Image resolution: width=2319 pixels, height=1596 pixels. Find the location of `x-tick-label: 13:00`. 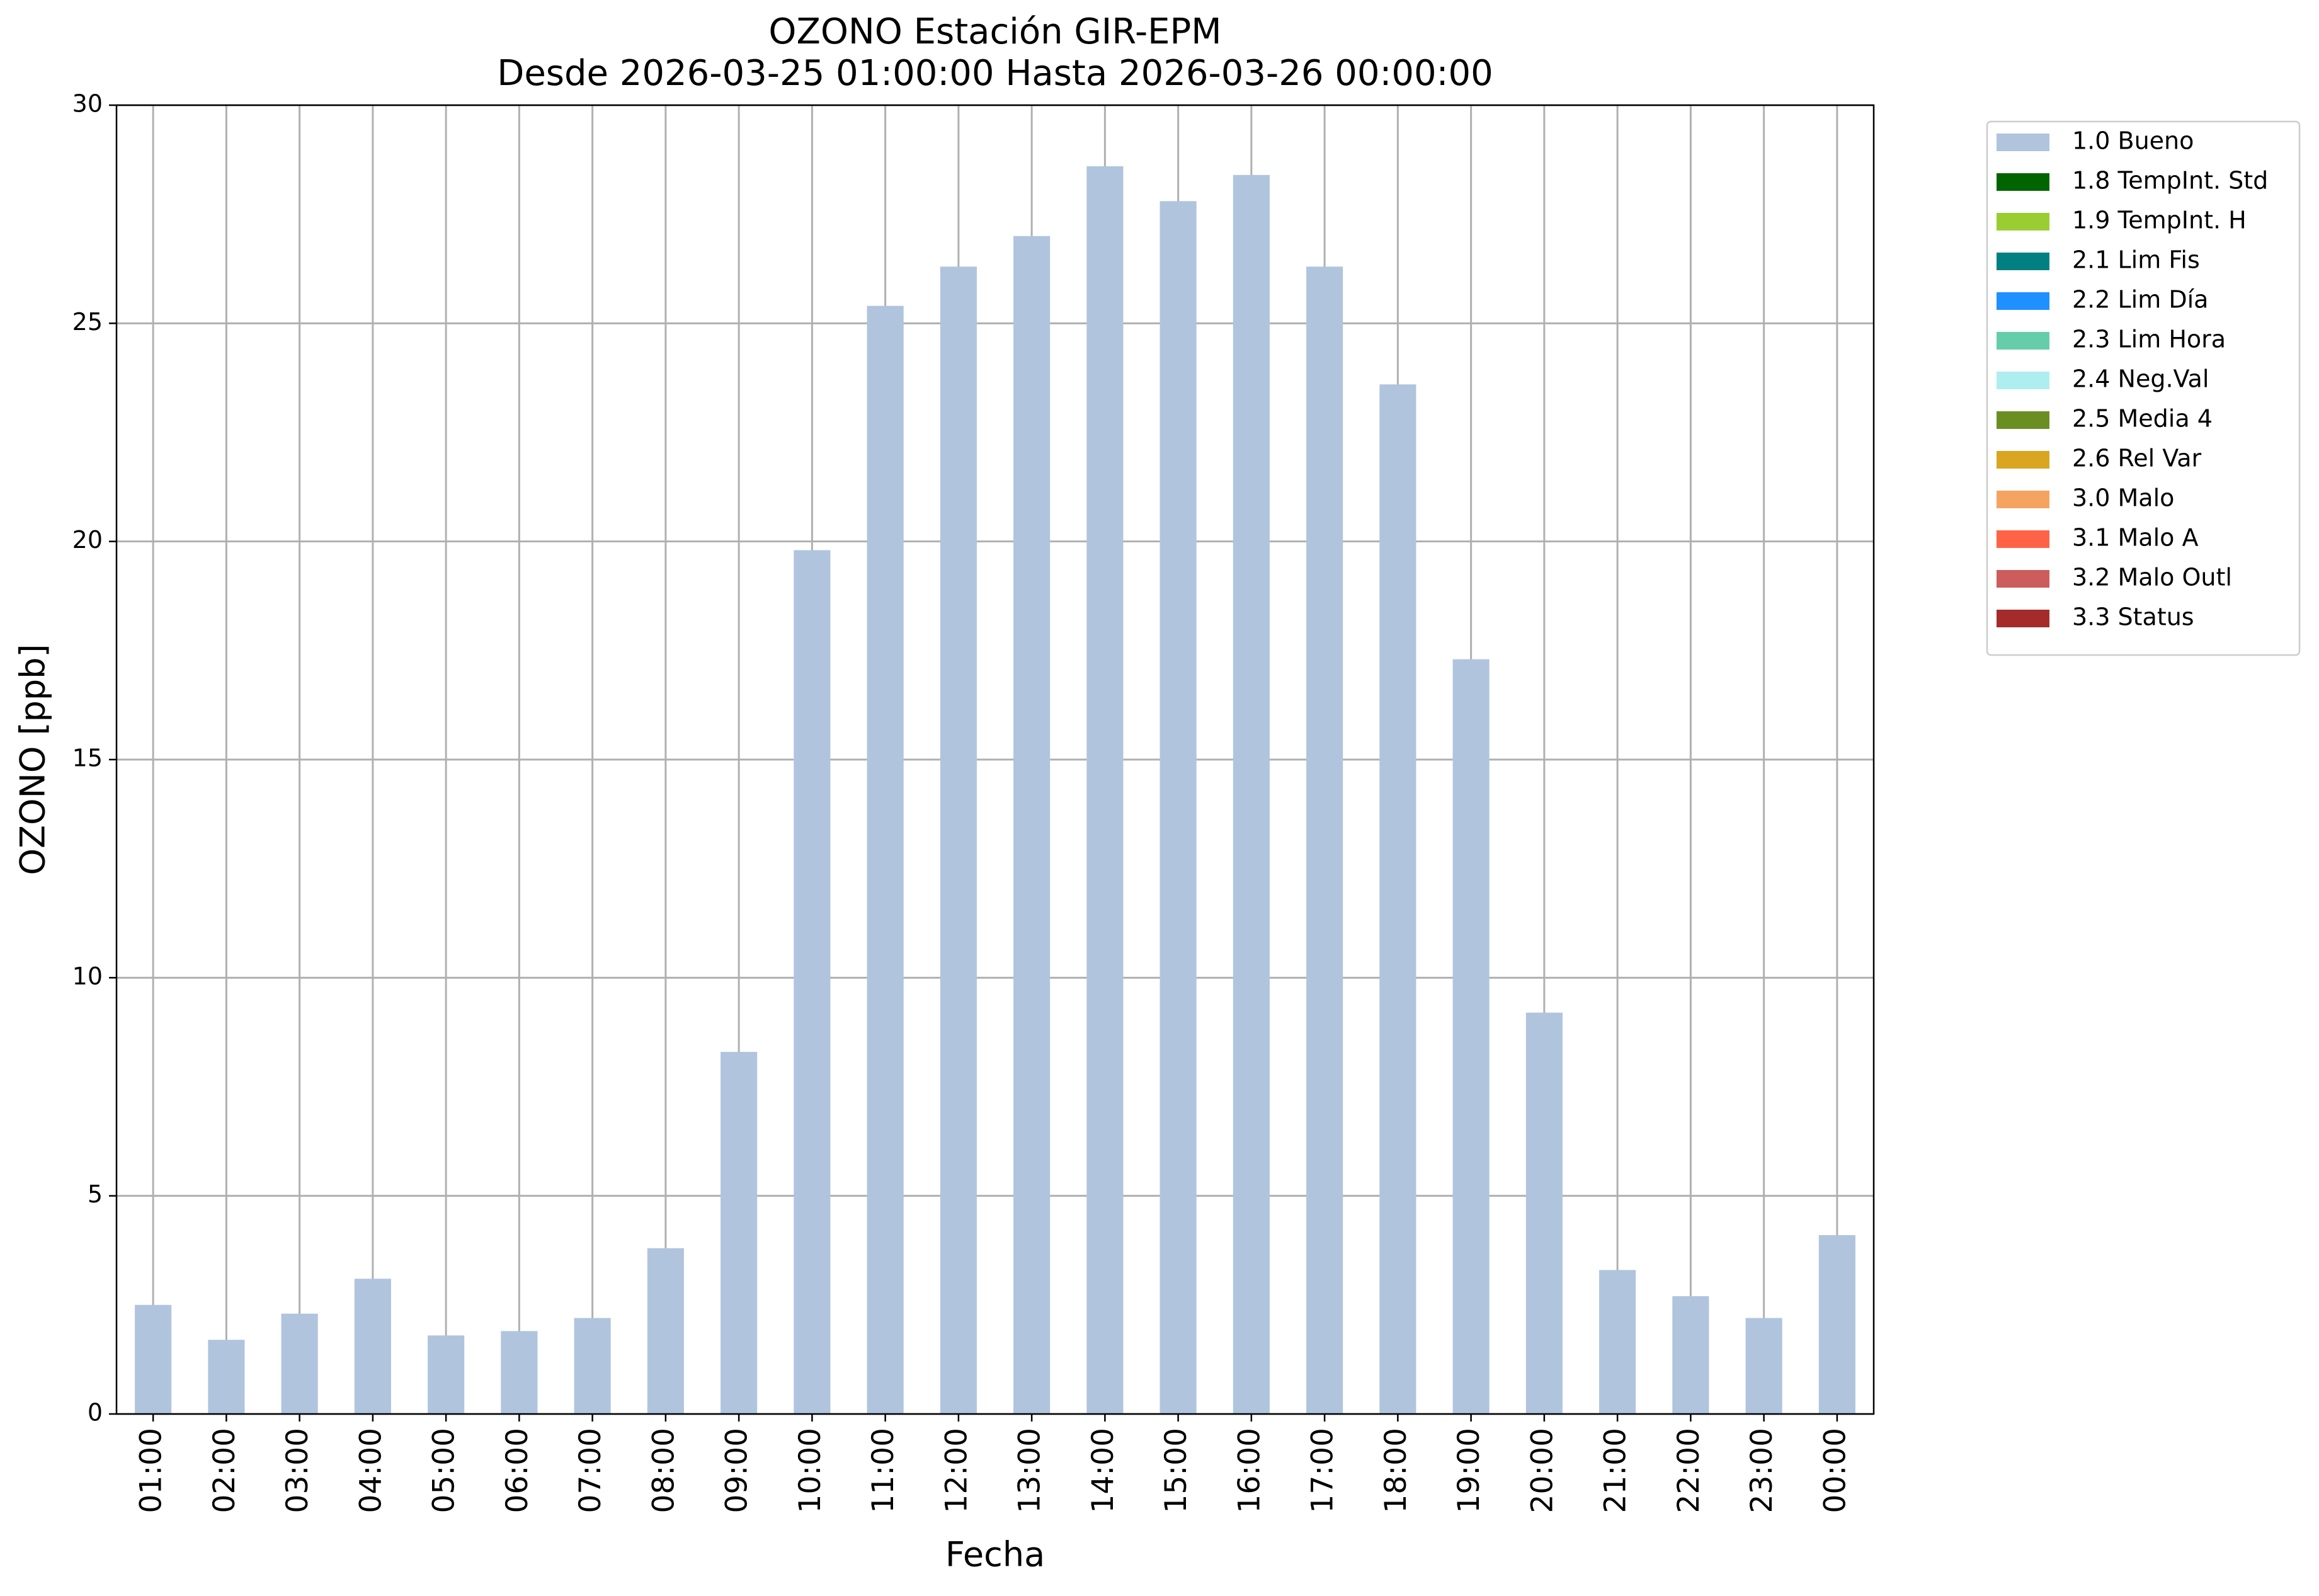

x-tick-label: 13:00 is located at coordinates (1030, 1470).